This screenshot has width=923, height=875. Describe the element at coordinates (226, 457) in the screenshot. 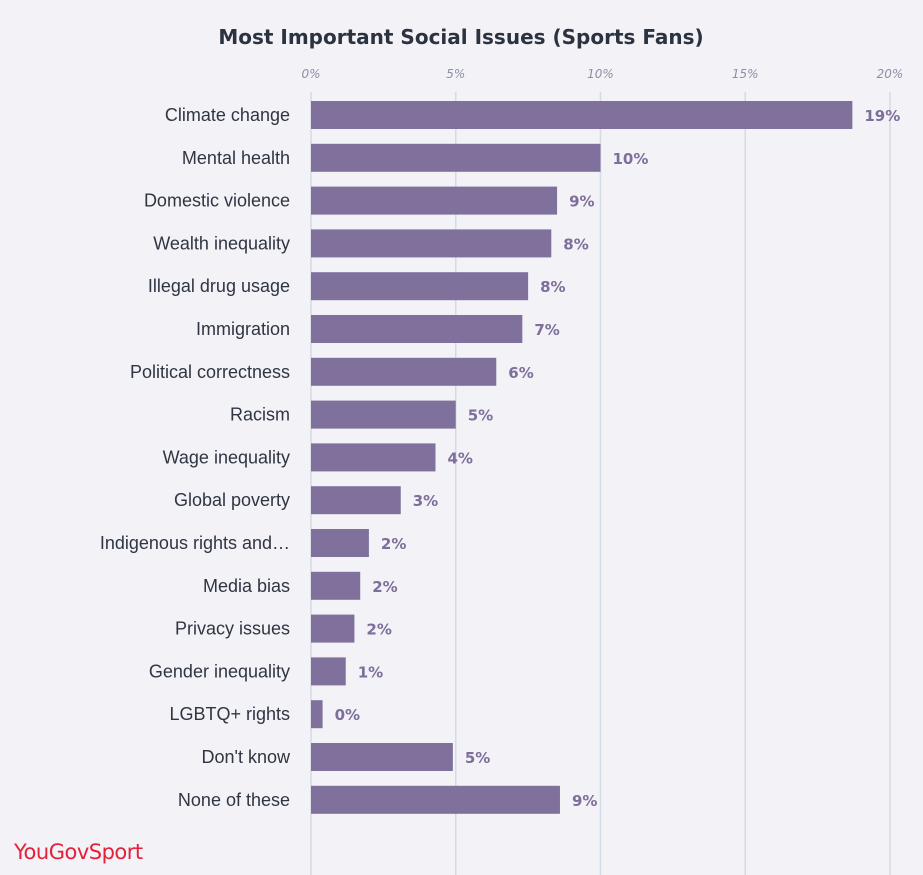

I see `category-label: Wage inequality` at that location.